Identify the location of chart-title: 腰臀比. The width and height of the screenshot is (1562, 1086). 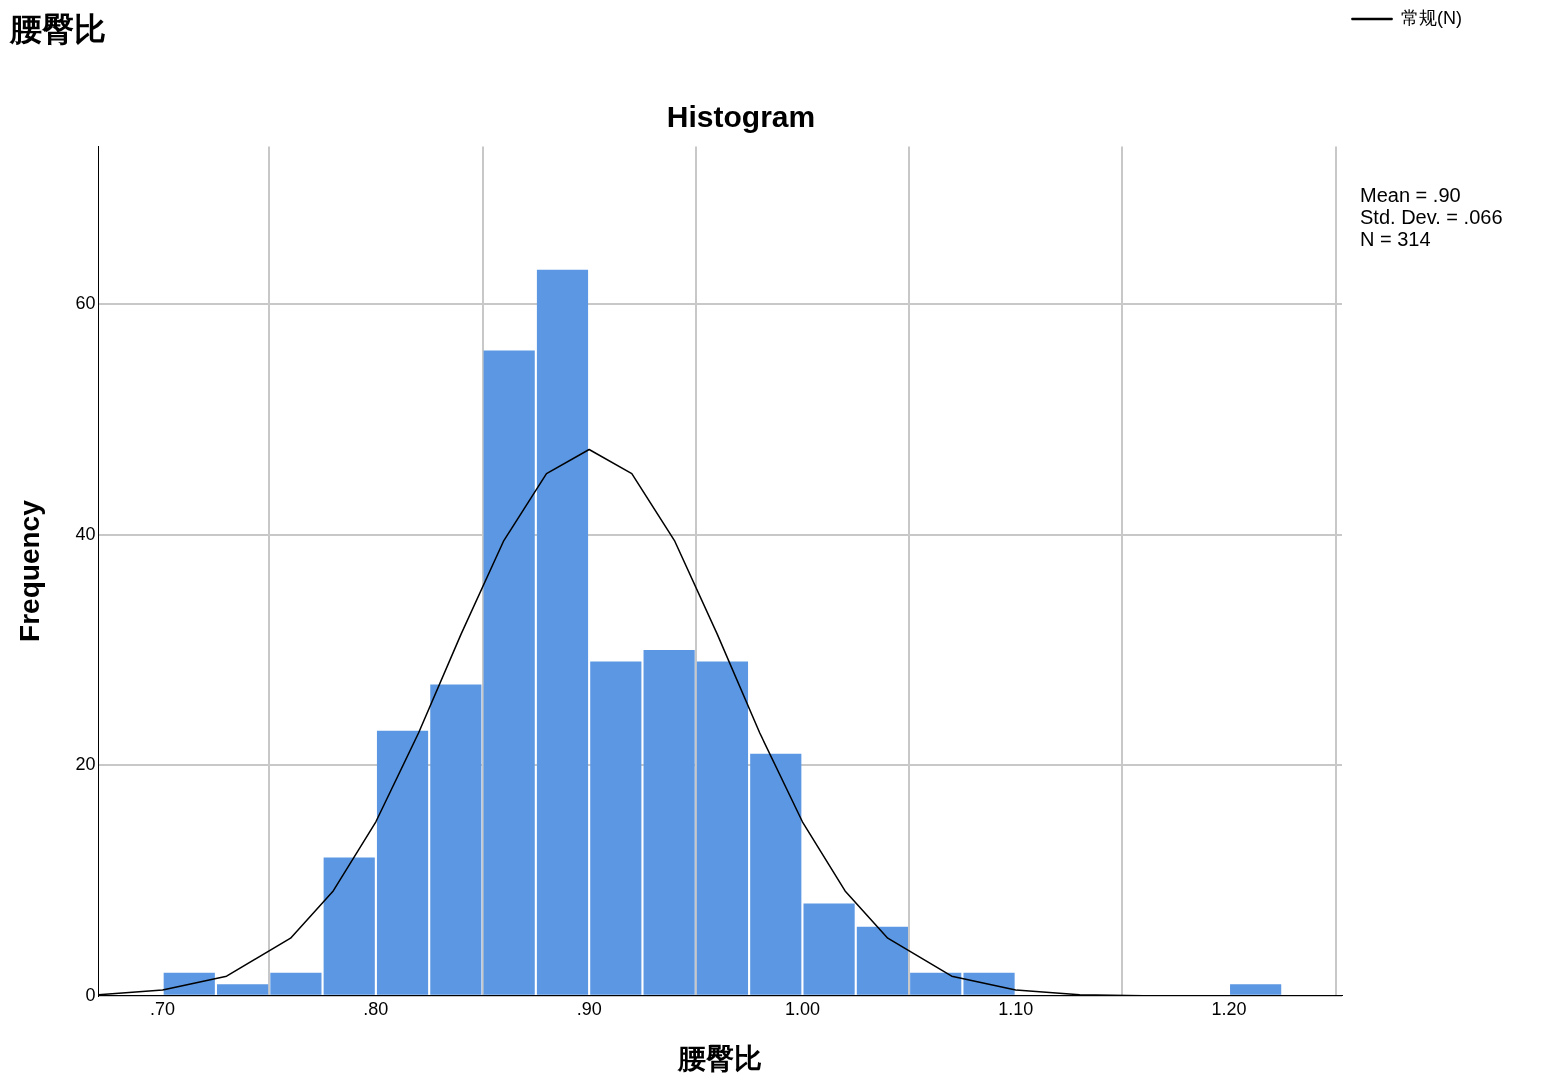
(57, 29).